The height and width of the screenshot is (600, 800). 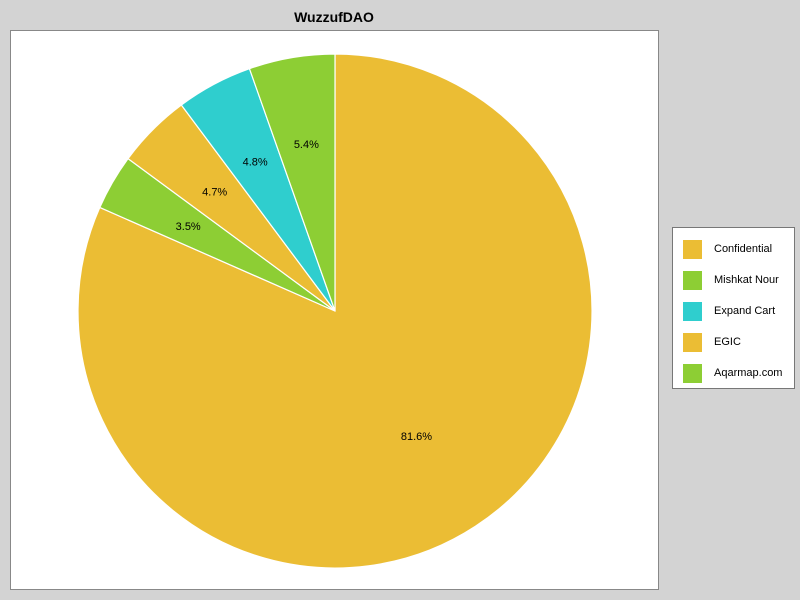 I want to click on legend-item-expand-cart: Expand Cart, so click(x=733, y=316).